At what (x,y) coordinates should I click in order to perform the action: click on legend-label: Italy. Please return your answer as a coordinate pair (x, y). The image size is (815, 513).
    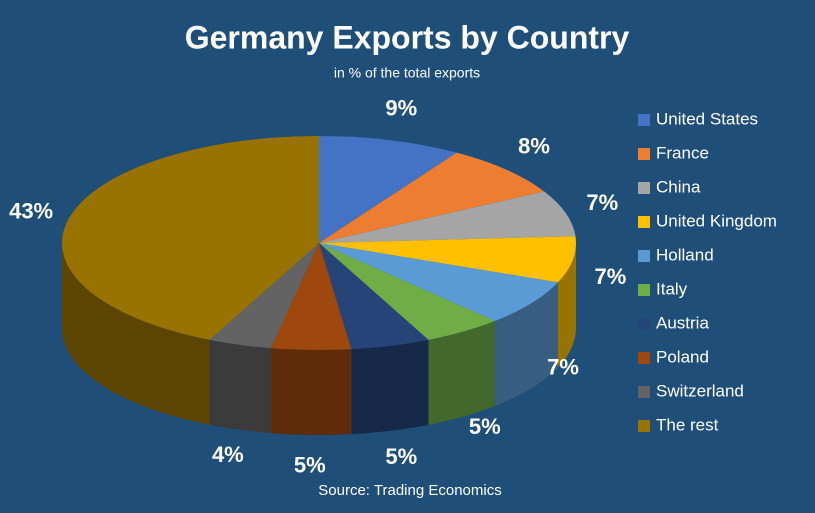
    Looking at the image, I should click on (672, 288).